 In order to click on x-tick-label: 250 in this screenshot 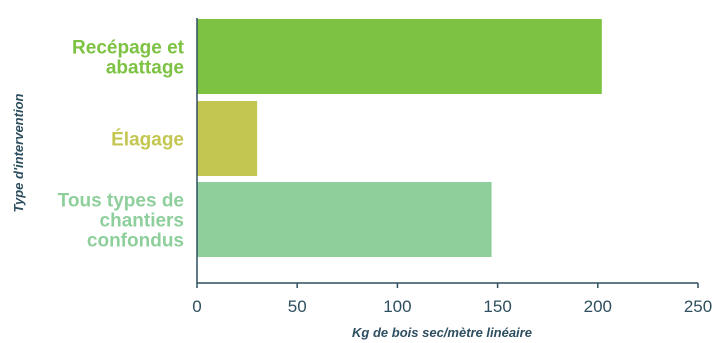, I will do `click(698, 306)`.